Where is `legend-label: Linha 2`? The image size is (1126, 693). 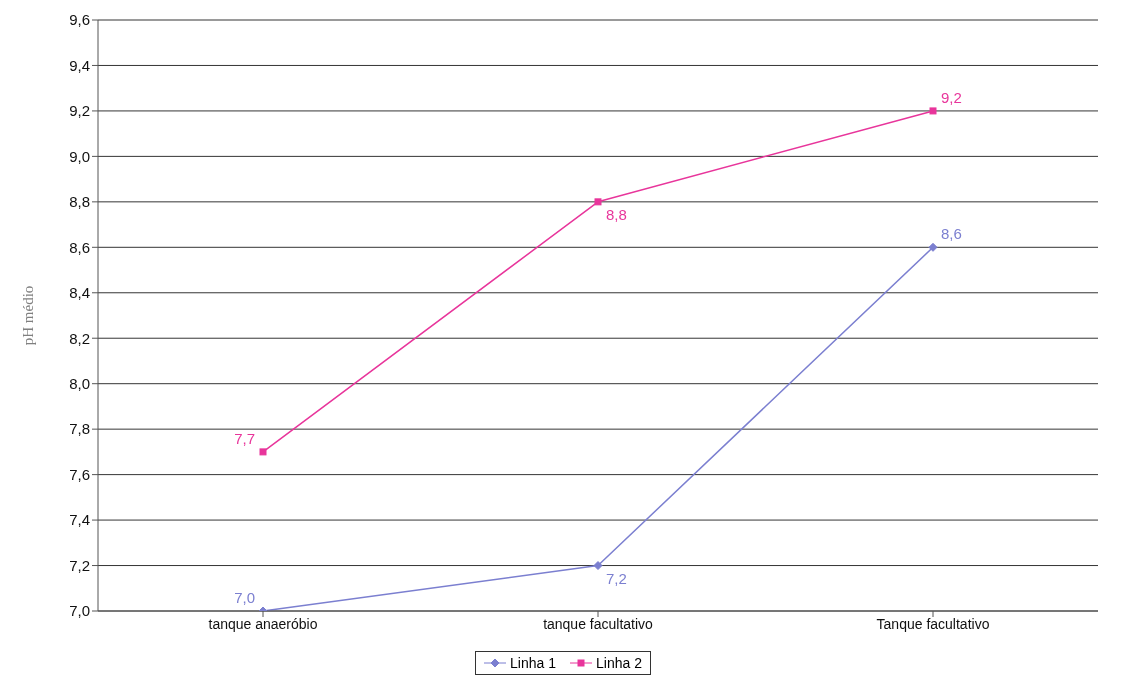
legend-label: Linha 2 is located at coordinates (618, 663).